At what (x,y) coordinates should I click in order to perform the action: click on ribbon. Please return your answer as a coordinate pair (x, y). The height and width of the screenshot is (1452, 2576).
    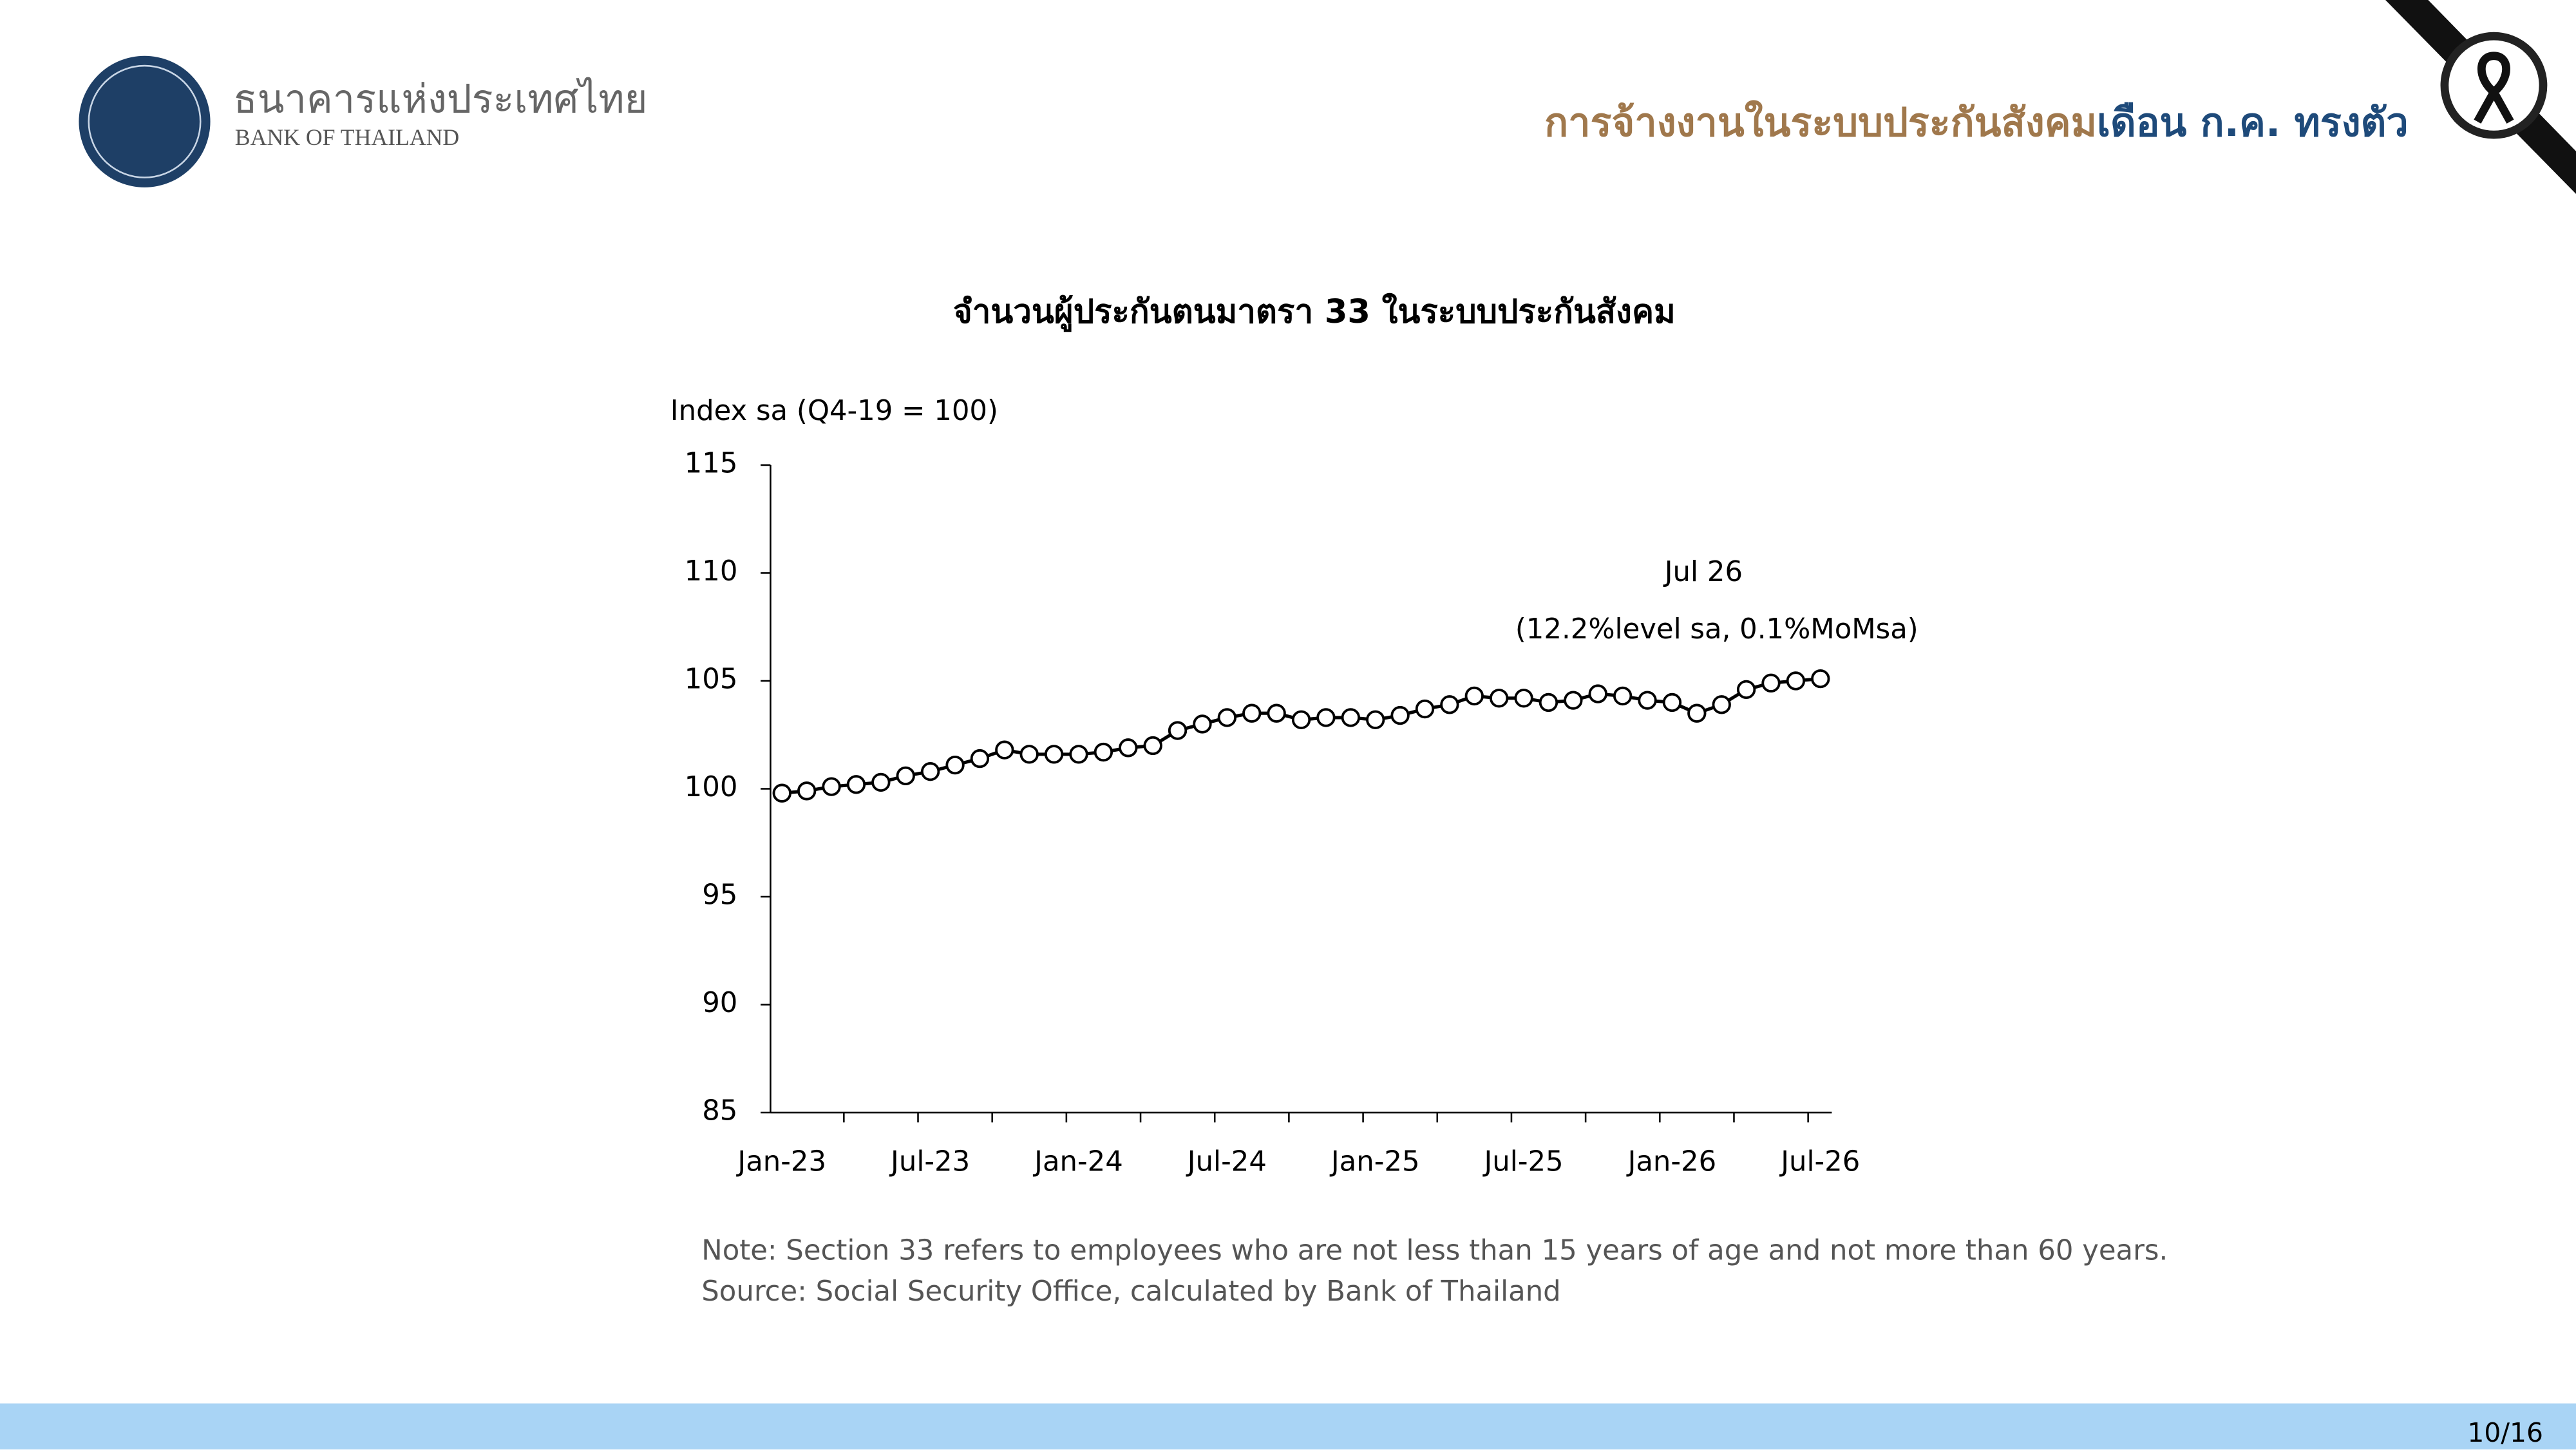
    Looking at the image, I should click on (2494, 88).